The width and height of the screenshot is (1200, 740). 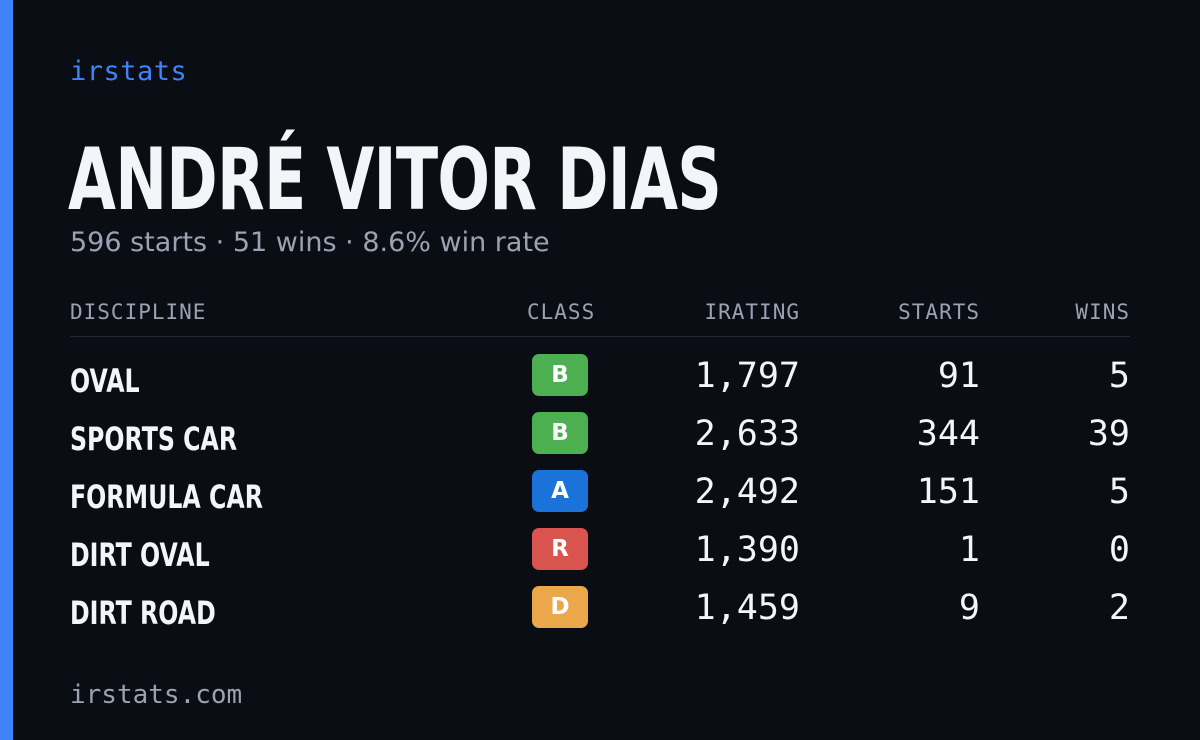 I want to click on starts-value: 91, so click(x=958, y=376).